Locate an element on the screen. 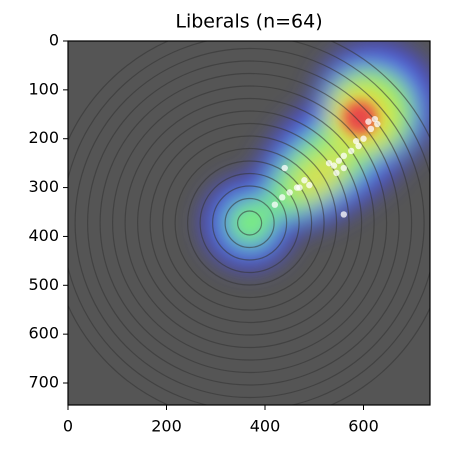 This screenshot has height=454, width=452. ring is located at coordinates (249, 223).